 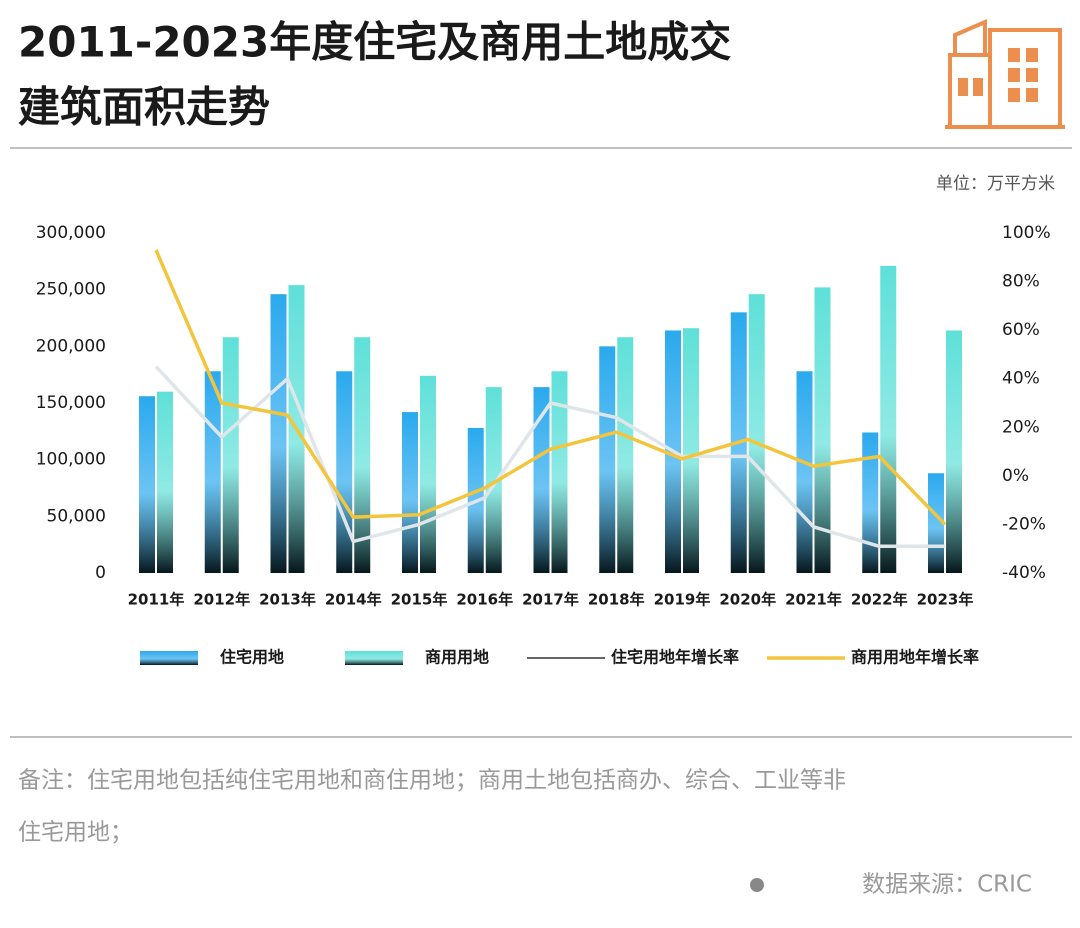 What do you see at coordinates (252, 657) in the screenshot?
I see `legend-label: 住宅用地` at bounding box center [252, 657].